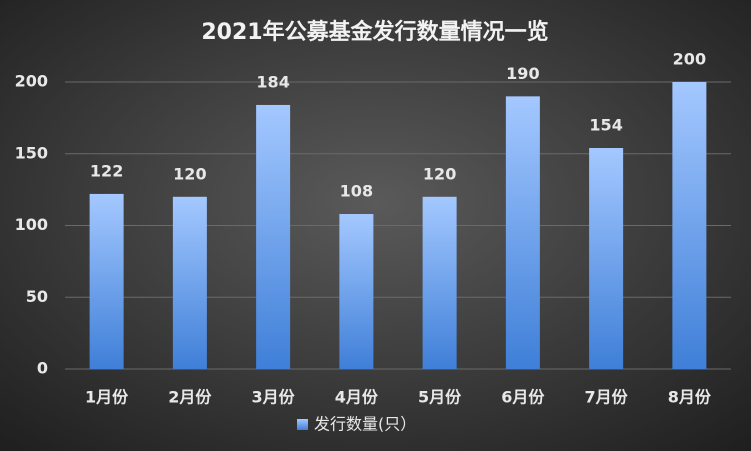 The image size is (751, 451). I want to click on legend-label: 发行数量(只）, so click(365, 424).